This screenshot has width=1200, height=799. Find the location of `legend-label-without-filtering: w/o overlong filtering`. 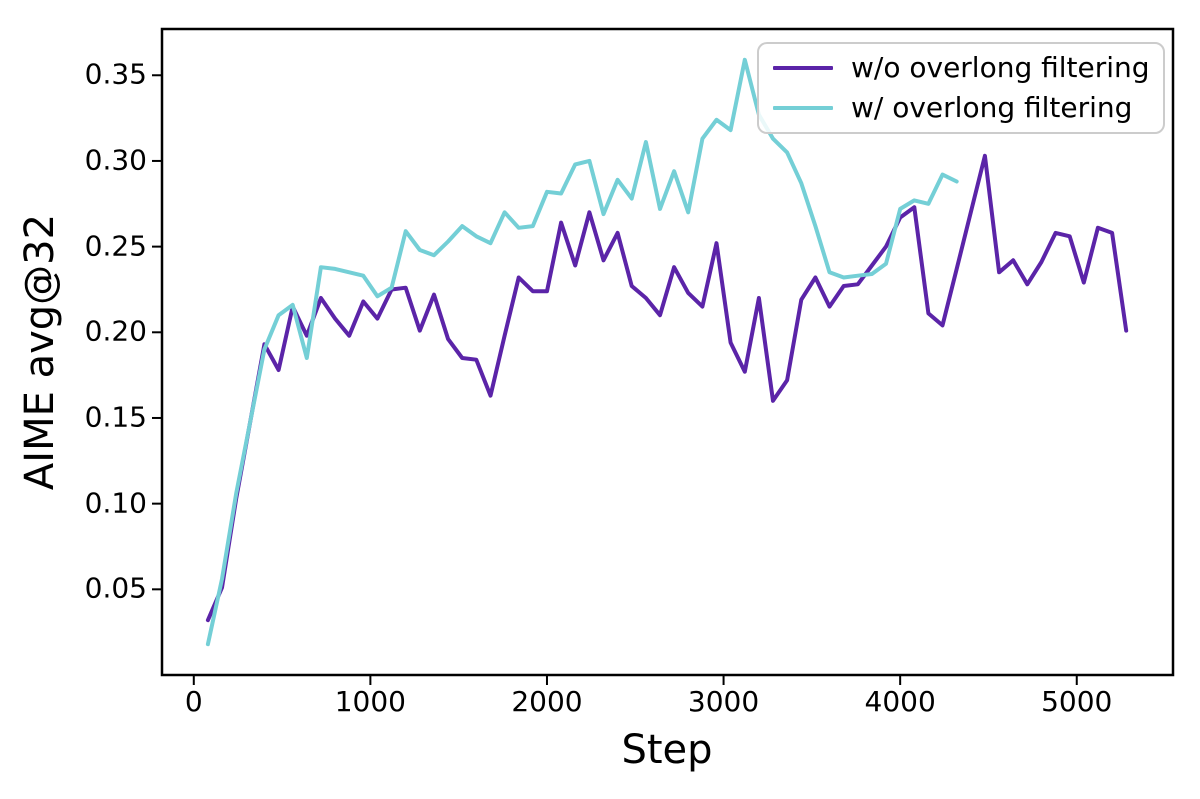

legend-label-without-filtering: w/o overlong filtering is located at coordinates (1000, 67).